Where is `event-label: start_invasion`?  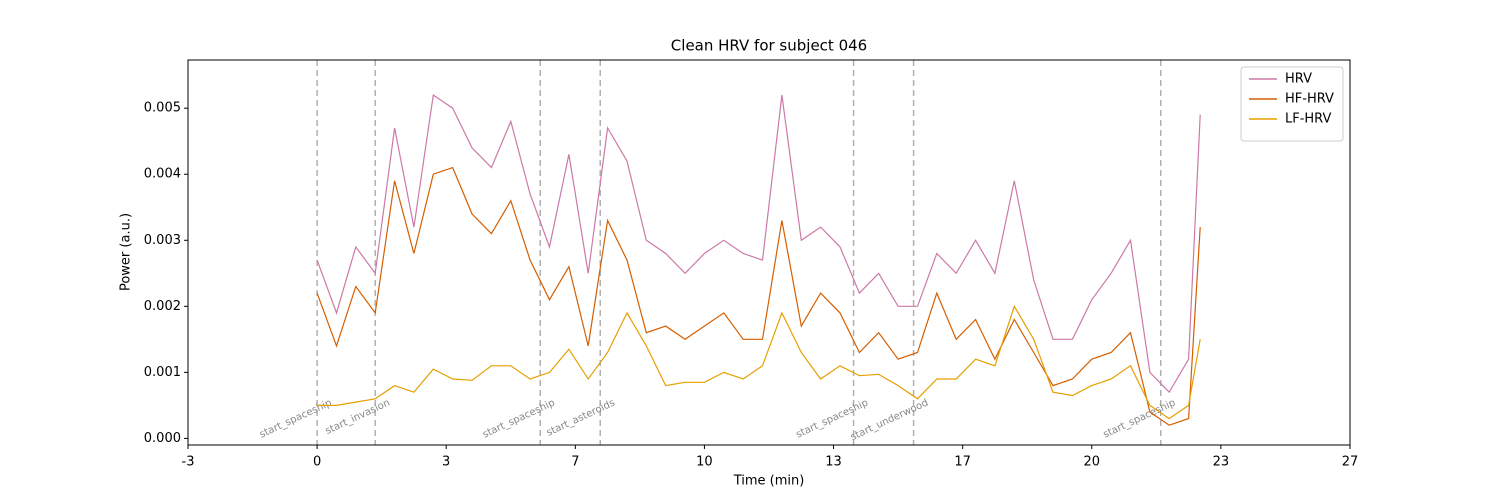 event-label: start_invasion is located at coordinates (358, 417).